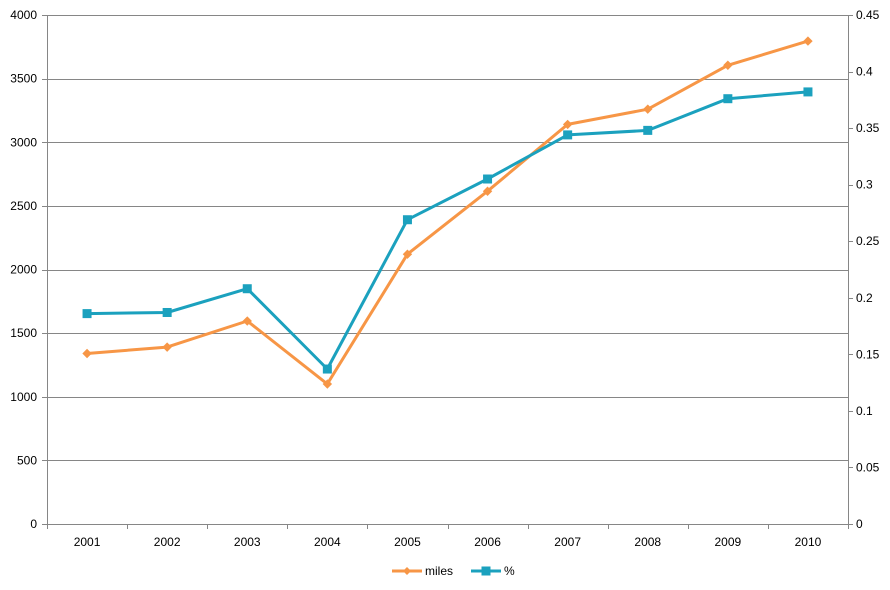 This screenshot has height=590, width=890. I want to click on right-tick-label: 0.05, so click(868, 467).